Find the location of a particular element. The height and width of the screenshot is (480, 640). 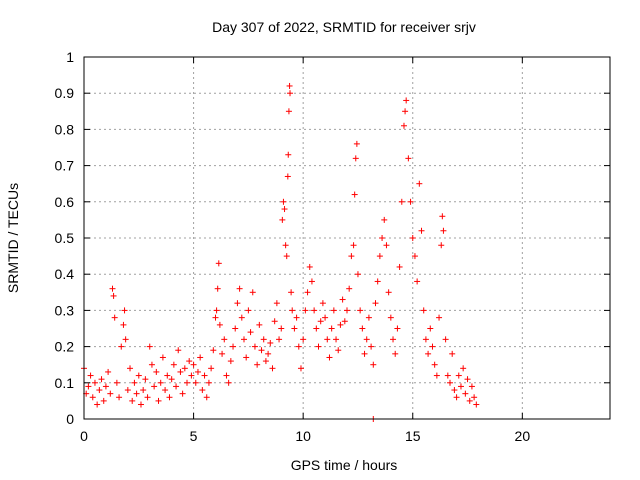

y-tick-label: 0.3 is located at coordinates (65, 310).